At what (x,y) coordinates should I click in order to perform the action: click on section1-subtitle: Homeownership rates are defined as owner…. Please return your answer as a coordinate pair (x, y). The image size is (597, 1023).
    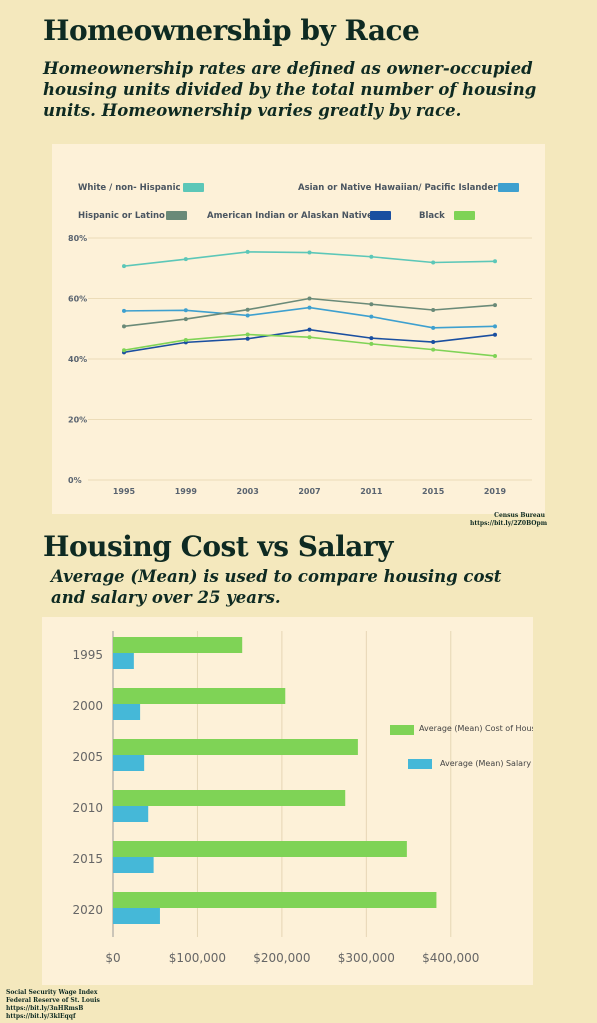
    Looking at the image, I should click on (290, 89).